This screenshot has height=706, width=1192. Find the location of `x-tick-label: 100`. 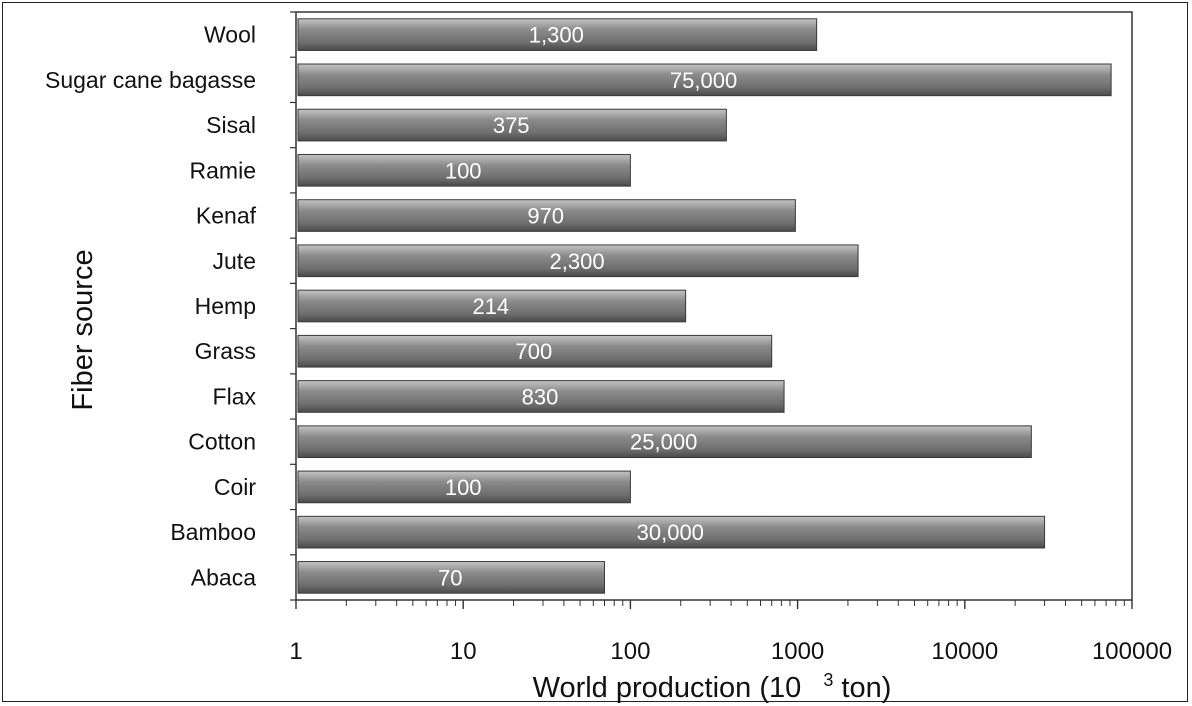

x-tick-label: 100 is located at coordinates (630, 651).